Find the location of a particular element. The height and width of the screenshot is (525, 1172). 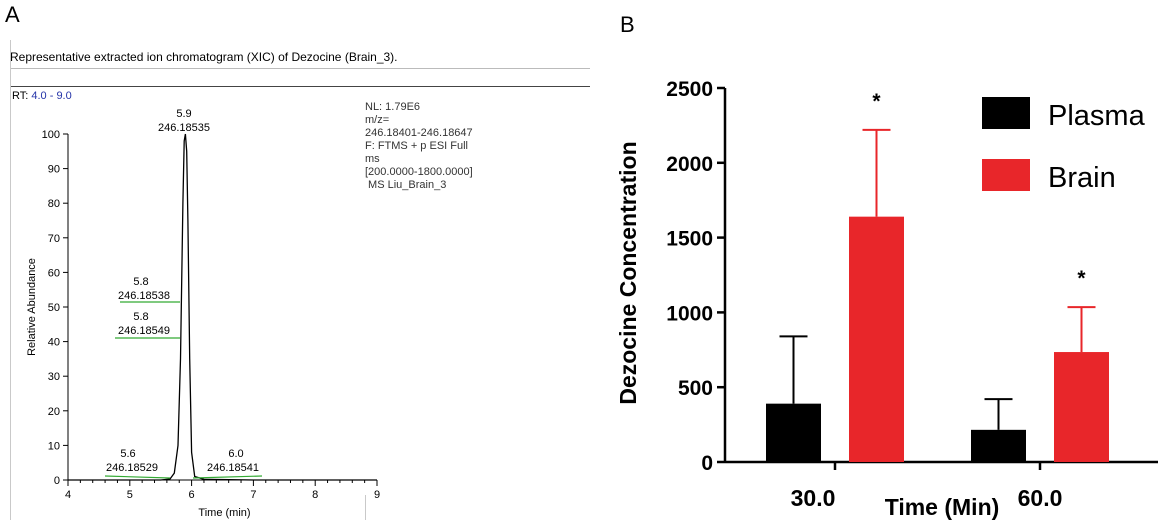

chromatogram-x-tick-label: 5 is located at coordinates (130, 495).